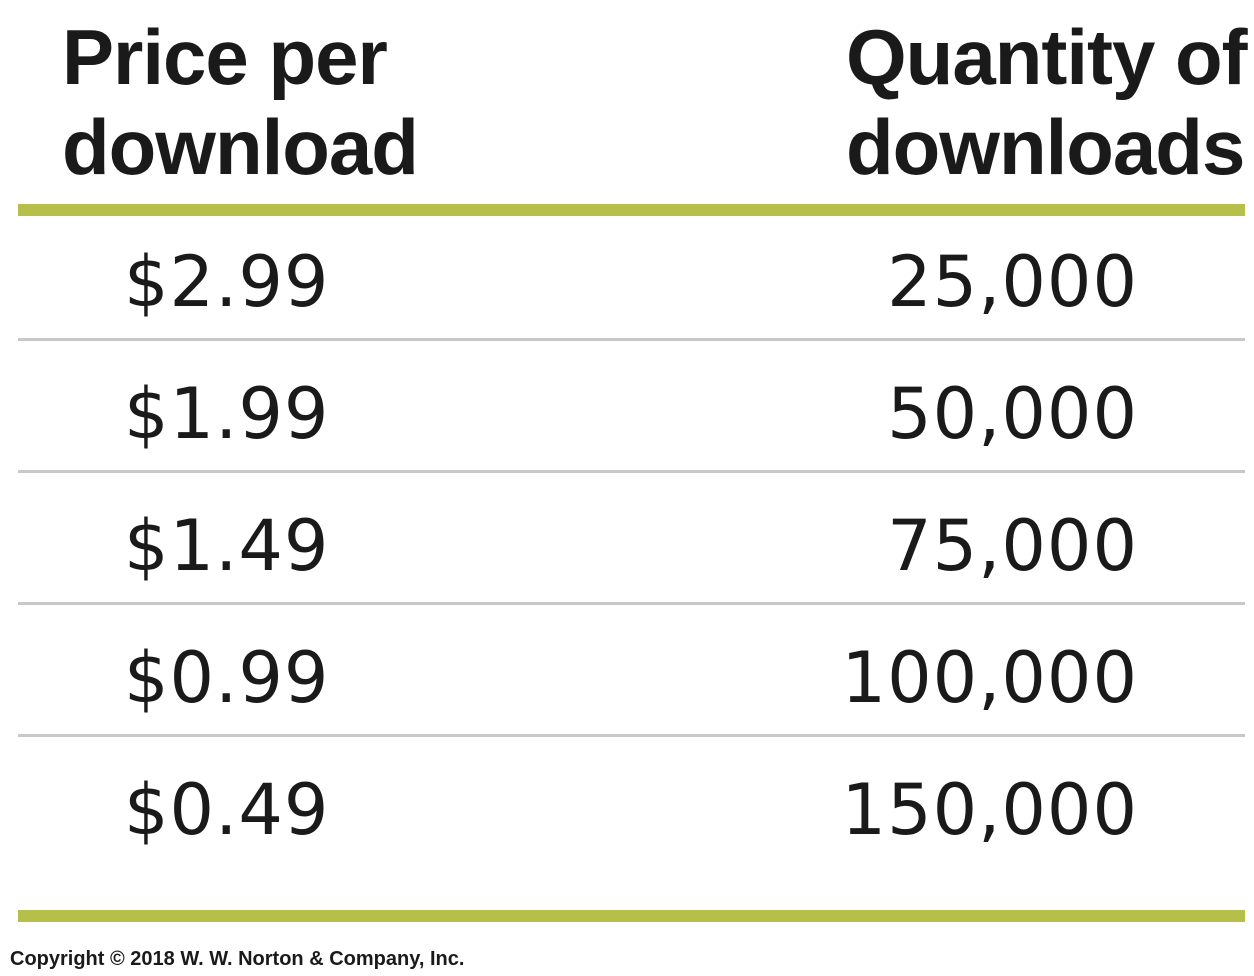  I want to click on price-header-line-1: Price per, so click(225, 57).